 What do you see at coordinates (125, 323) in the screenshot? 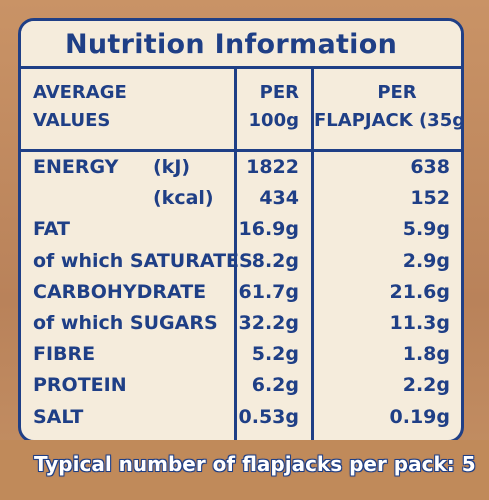
I see `row-label: of which SUGARS` at bounding box center [125, 323].